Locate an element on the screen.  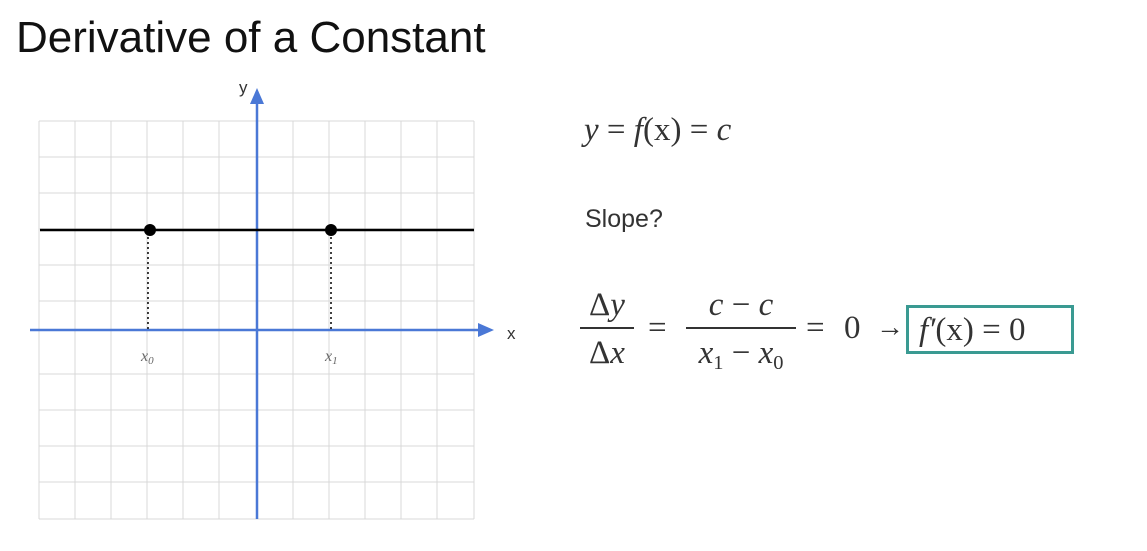
fraction2-denominator: x1 − x0 is located at coordinates (741, 355).